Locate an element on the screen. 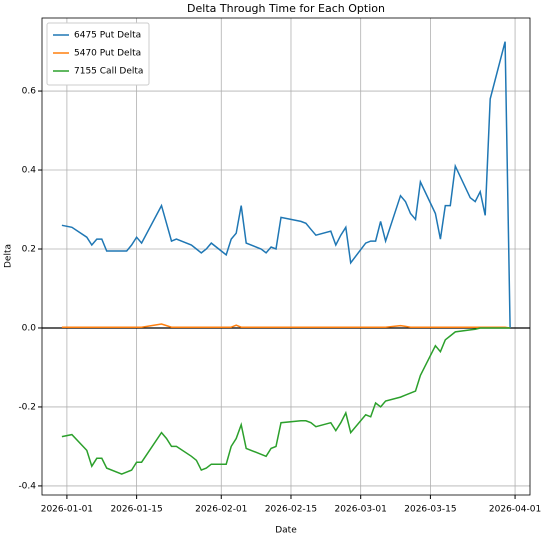 This screenshot has width=545, height=549. x-tick-label: 2026-04-01 is located at coordinates (515, 510).